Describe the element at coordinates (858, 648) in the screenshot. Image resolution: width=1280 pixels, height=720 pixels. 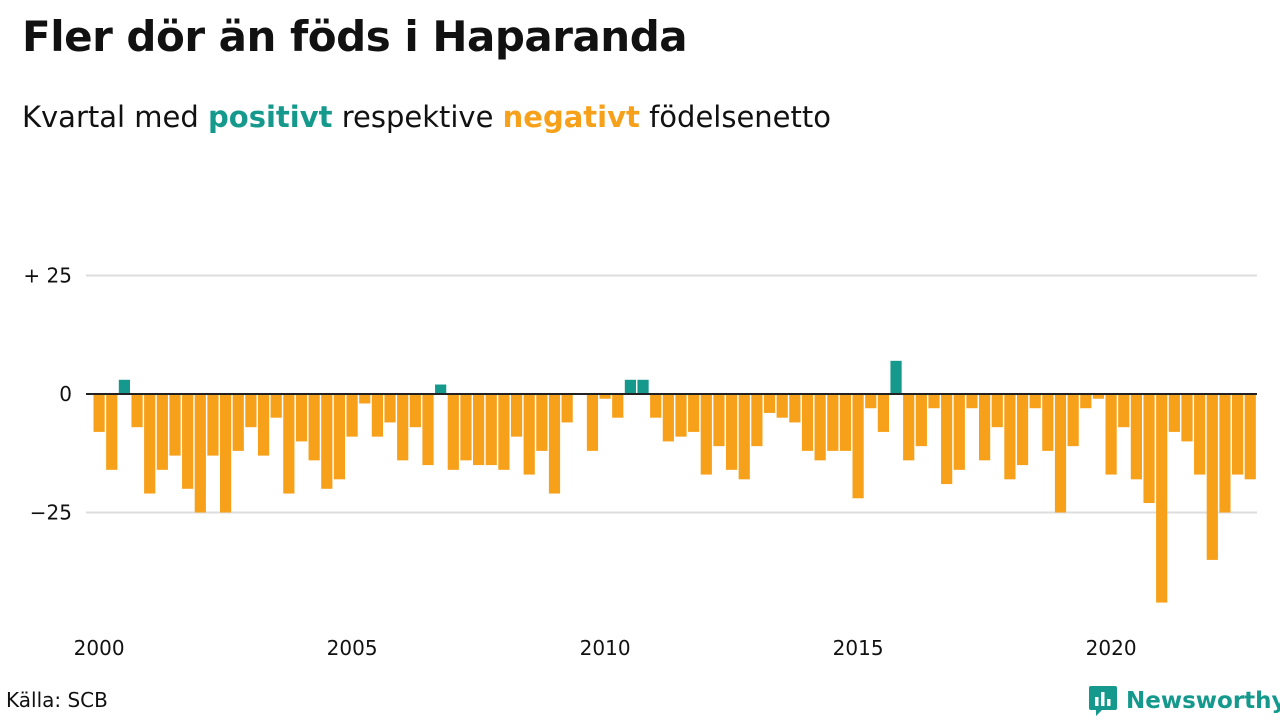
I see `x-tick-label: 2015` at that location.